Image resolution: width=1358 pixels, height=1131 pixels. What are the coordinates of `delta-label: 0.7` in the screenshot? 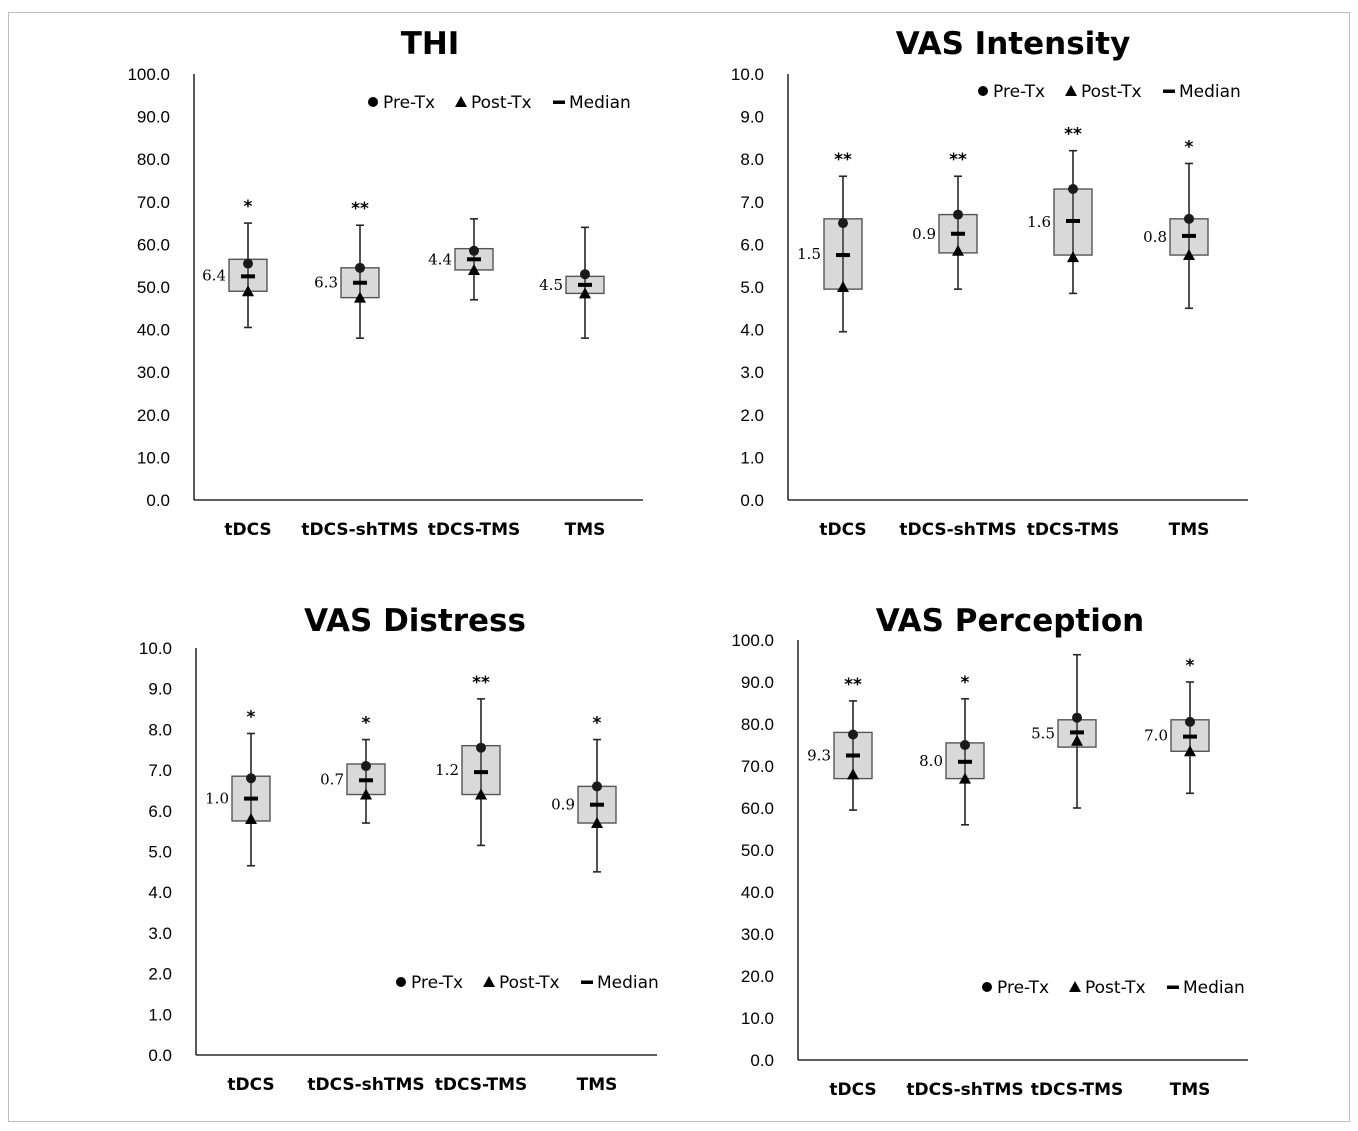 It's located at (332, 779).